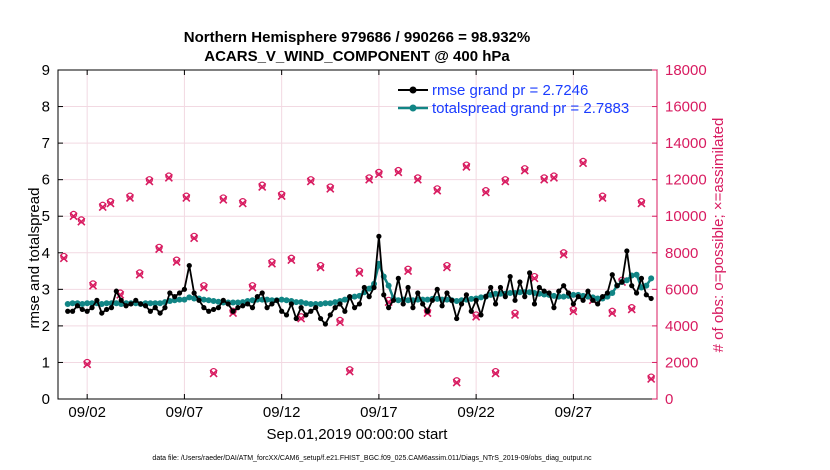 This screenshot has width=830, height=470. What do you see at coordinates (476, 412) in the screenshot?
I see `x-tick-label: 09/22` at bounding box center [476, 412].